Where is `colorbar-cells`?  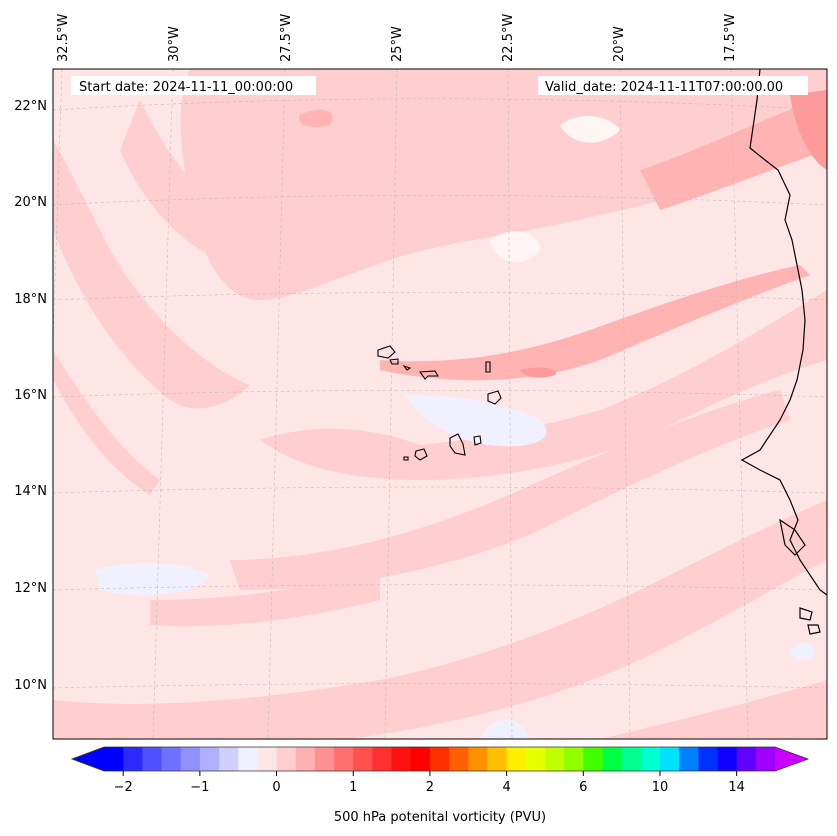
colorbar-cells is located at coordinates (440, 759).